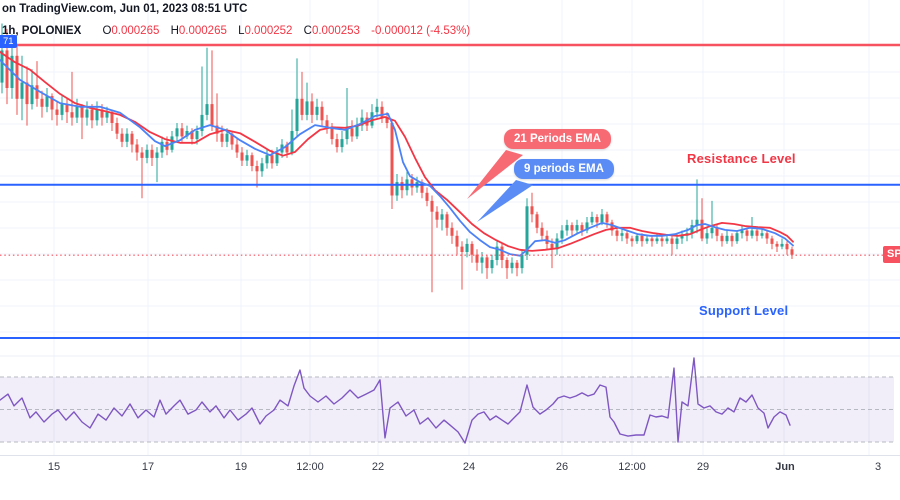  I want to click on time-tick-label: Jun, so click(785, 467).